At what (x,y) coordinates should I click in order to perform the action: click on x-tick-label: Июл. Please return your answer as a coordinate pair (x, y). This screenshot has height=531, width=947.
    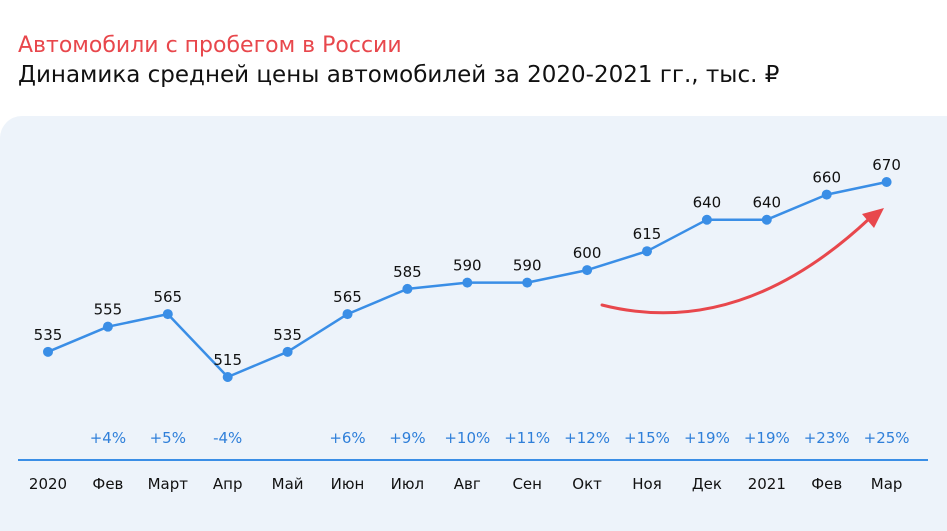
    Looking at the image, I should click on (407, 484).